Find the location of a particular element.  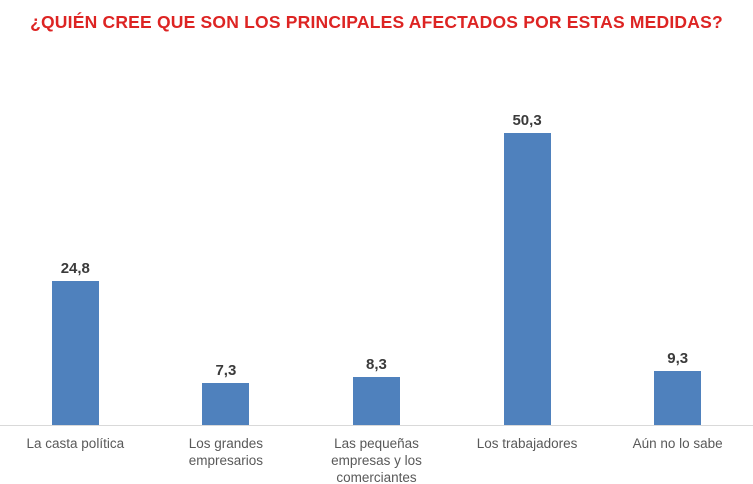

category-label: Las pequeñas empresas y los comerciantes is located at coordinates (376, 460).